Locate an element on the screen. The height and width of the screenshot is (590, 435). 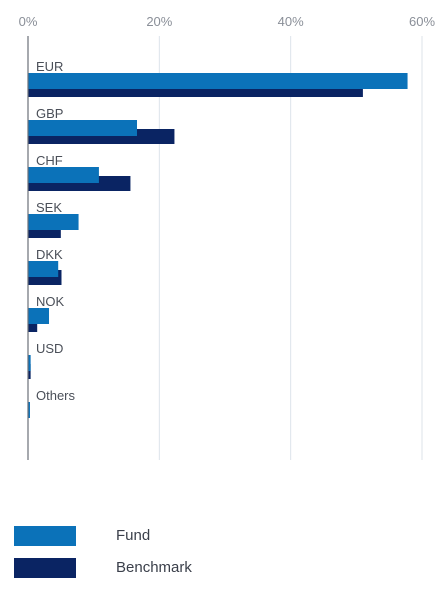
x-tick-label-20: 20% is located at coordinates (159, 21).